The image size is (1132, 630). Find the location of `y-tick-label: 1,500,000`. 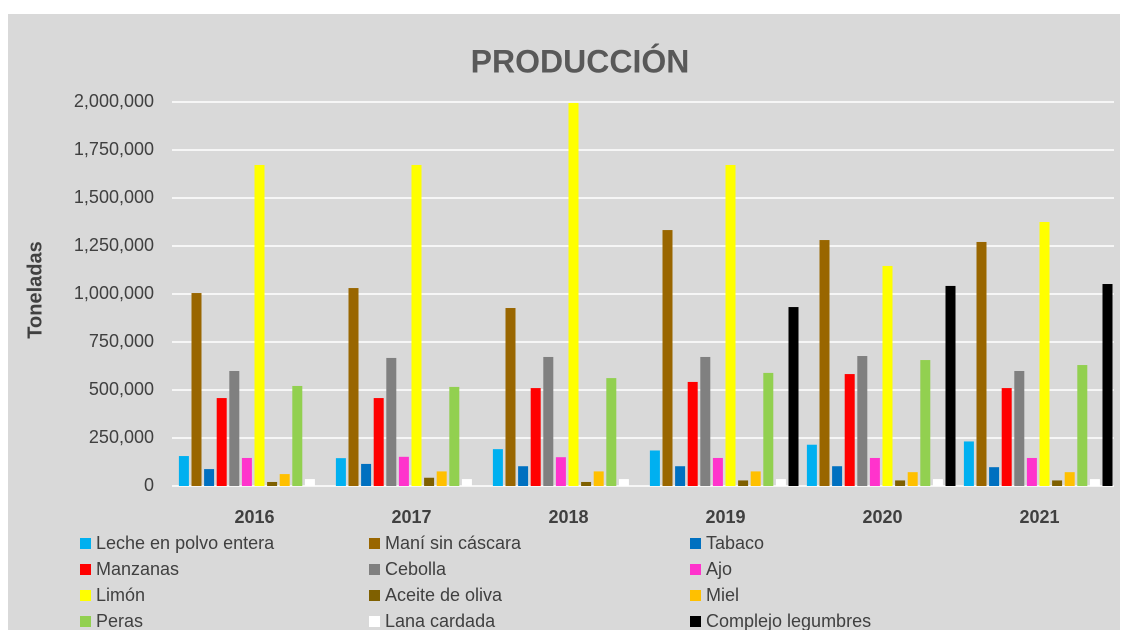

y-tick-label: 1,500,000 is located at coordinates (114, 197).